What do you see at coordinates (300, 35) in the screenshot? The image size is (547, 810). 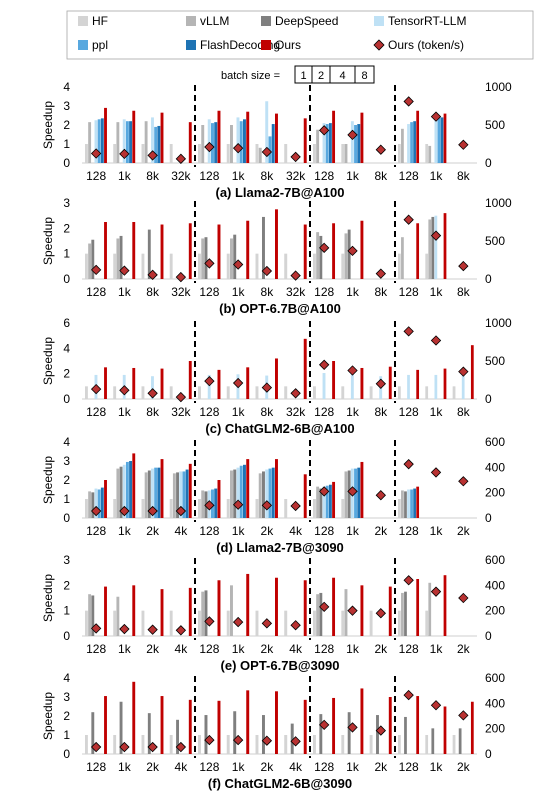 I see `legend-frame` at bounding box center [300, 35].